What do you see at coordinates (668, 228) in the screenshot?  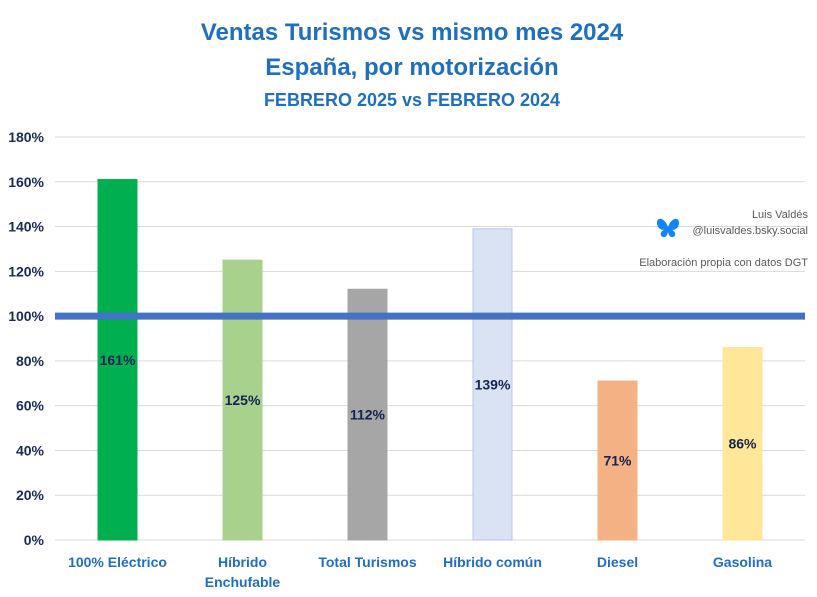 I see `butterfly-icon` at bounding box center [668, 228].